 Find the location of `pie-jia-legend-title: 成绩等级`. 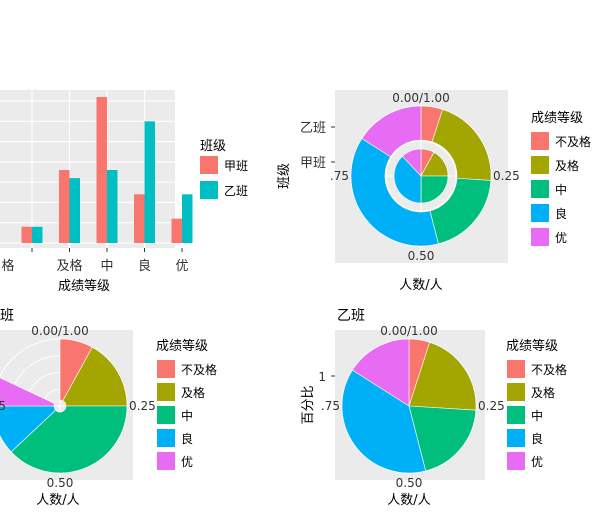

pie-jia-legend-title: 成绩等级 is located at coordinates (182, 346).